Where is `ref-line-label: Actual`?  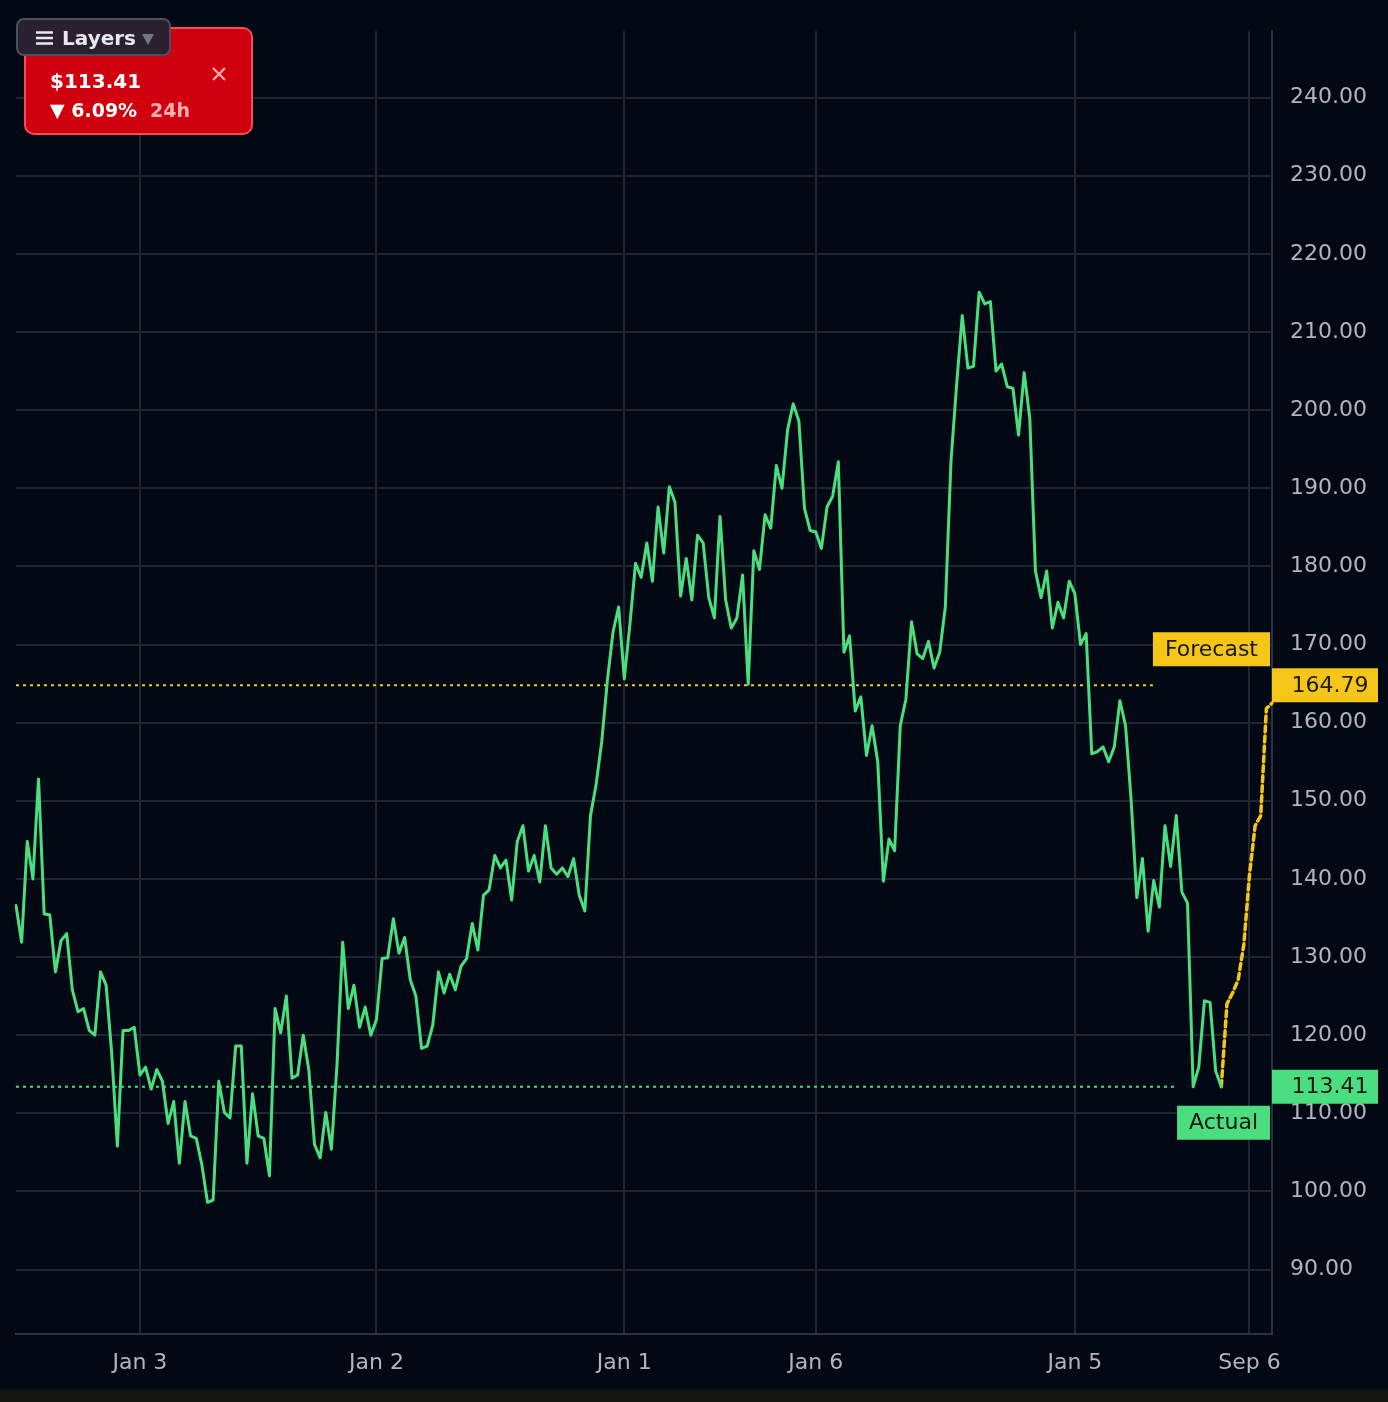
ref-line-label: Actual is located at coordinates (1223, 1122).